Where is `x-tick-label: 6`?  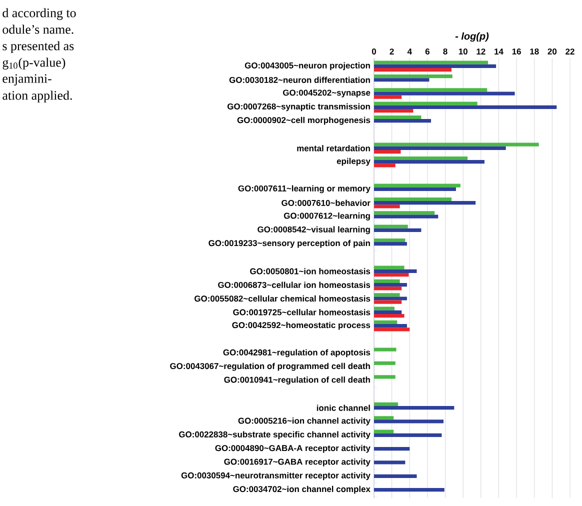 x-tick-label: 6 is located at coordinates (427, 51).